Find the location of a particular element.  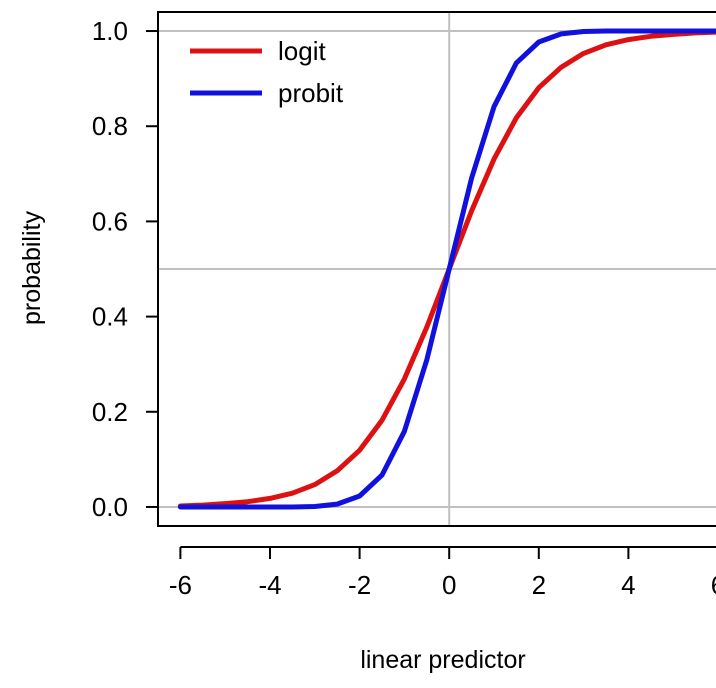

x-axis-title: linear predictor is located at coordinates (442, 660).